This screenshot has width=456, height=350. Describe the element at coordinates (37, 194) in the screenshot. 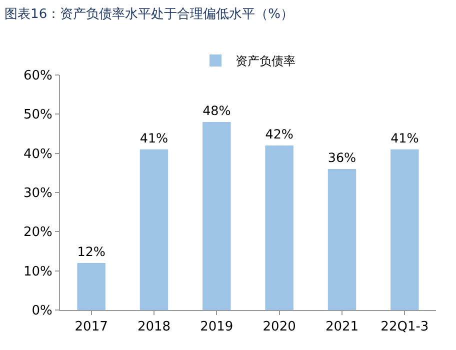

I see `y-tick-label: 30%` at that location.